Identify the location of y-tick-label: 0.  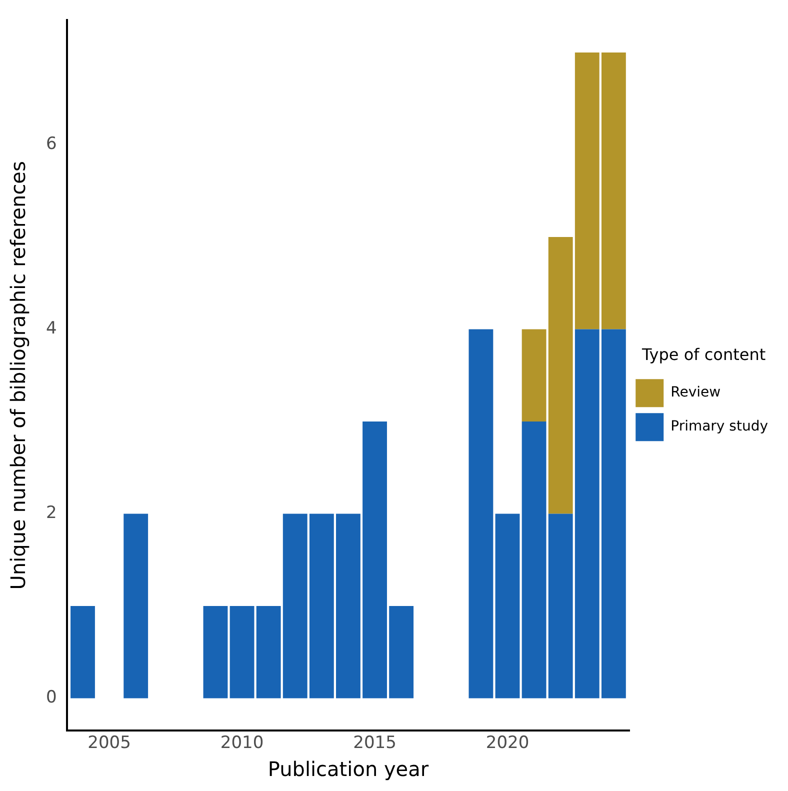
(51, 698).